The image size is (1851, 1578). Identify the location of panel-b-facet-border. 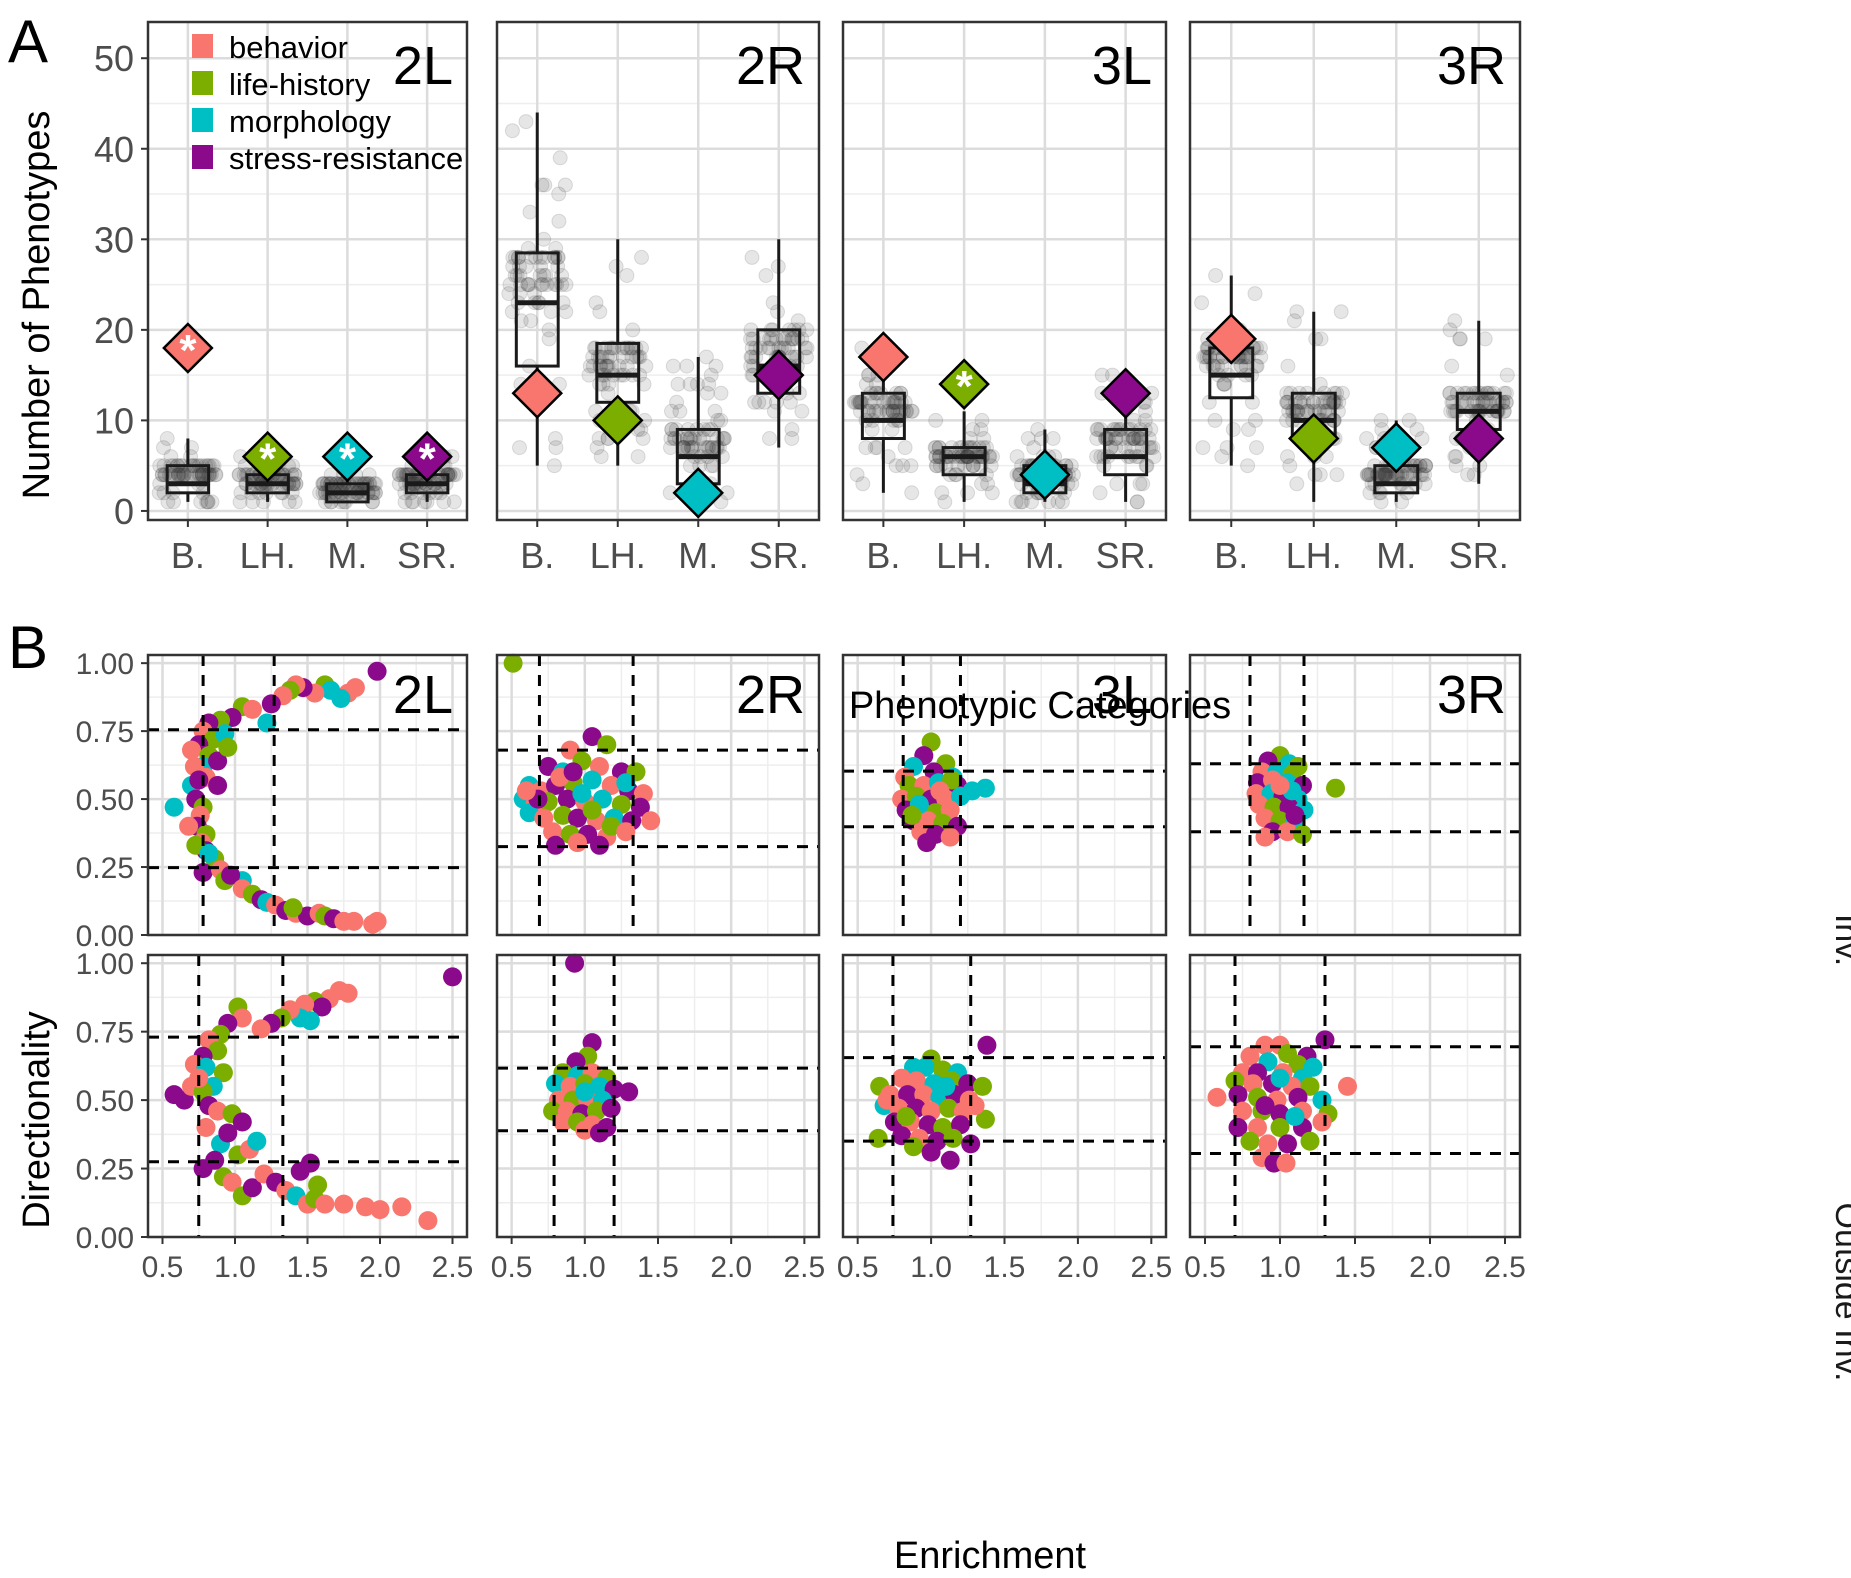
(1004, 795).